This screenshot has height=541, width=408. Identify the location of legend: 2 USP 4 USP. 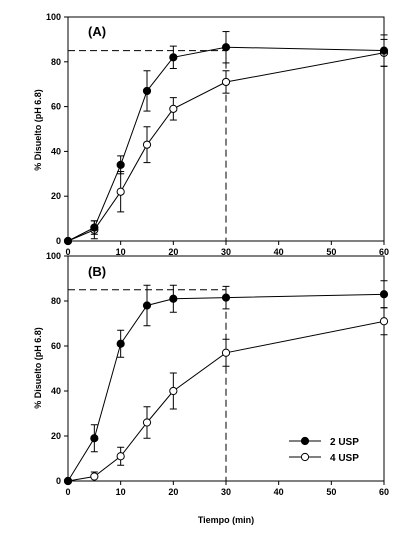
(324, 450).